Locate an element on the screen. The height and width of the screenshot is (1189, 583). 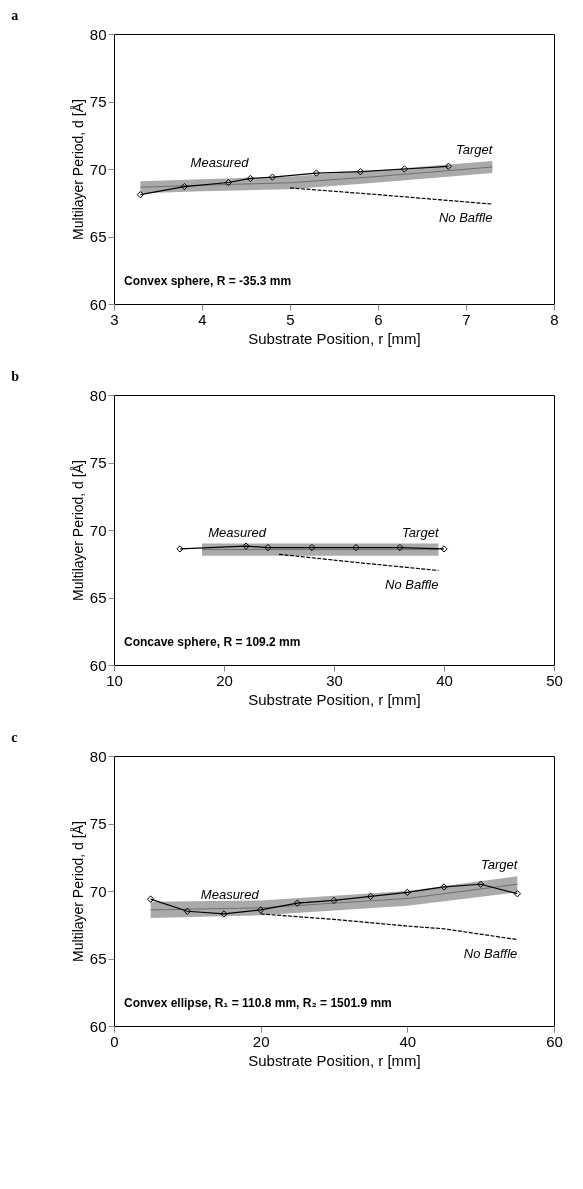
annotation: Concave sphere, R = 109.2 mm is located at coordinates (212, 642).